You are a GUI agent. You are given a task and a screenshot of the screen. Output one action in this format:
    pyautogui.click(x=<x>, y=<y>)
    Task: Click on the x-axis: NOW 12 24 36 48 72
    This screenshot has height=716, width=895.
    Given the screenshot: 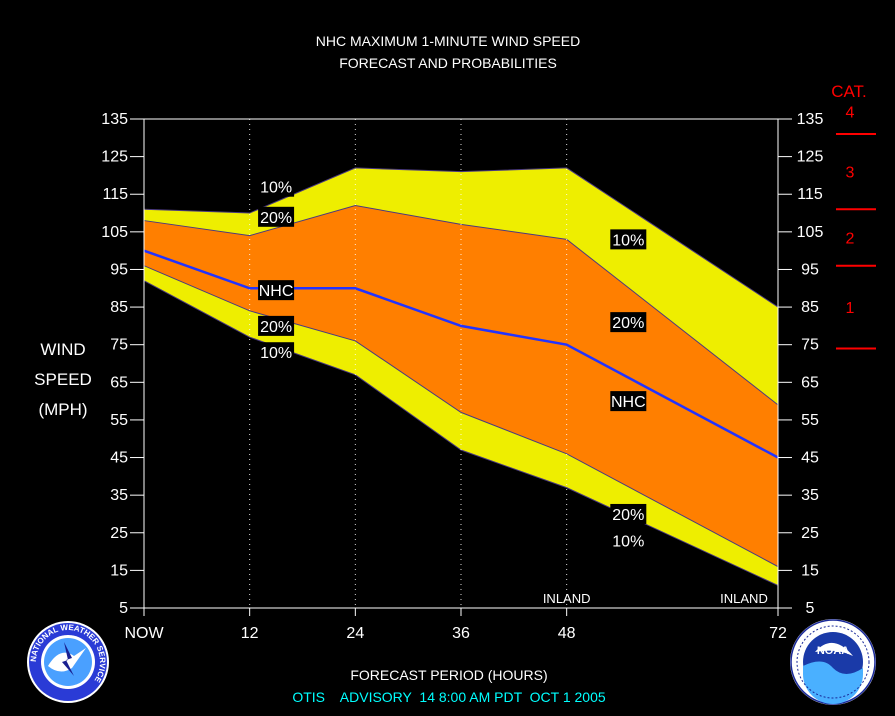 What is the action you would take?
    pyautogui.click(x=455, y=625)
    